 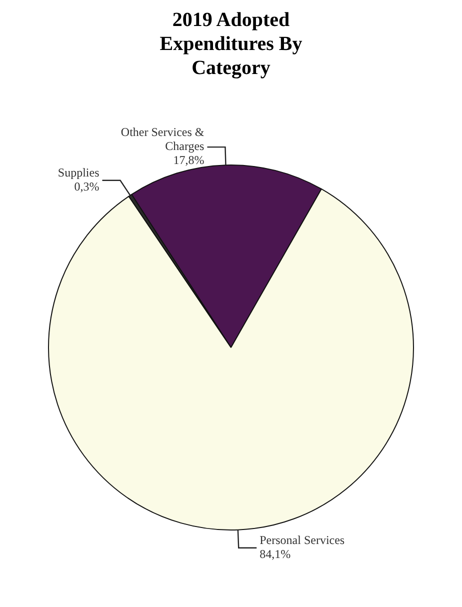 What do you see at coordinates (79, 173) in the screenshot?
I see `slice-label: Supplies` at bounding box center [79, 173].